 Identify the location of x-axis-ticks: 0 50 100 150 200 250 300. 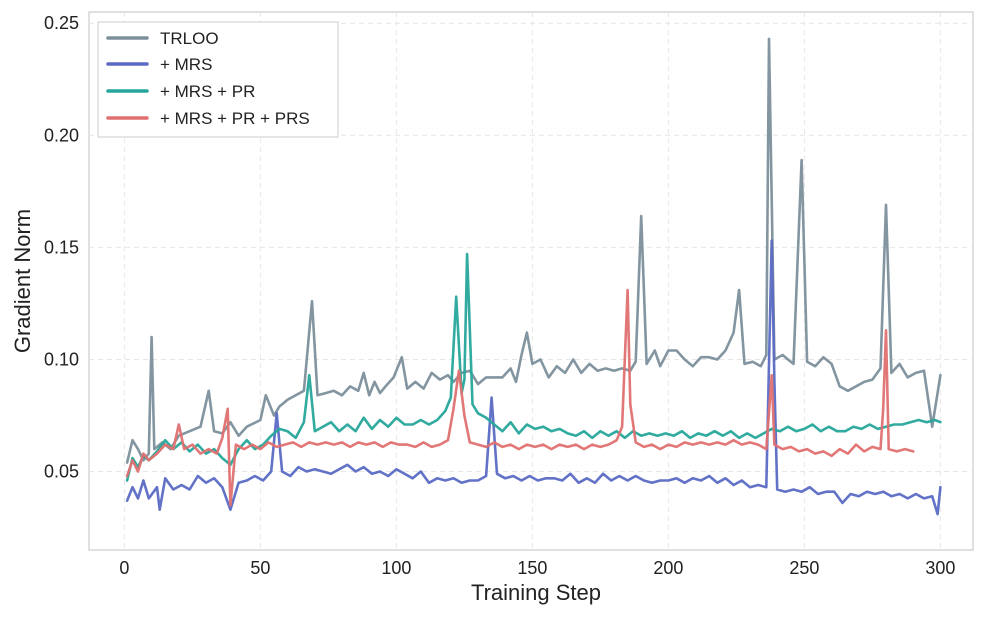
(537, 568).